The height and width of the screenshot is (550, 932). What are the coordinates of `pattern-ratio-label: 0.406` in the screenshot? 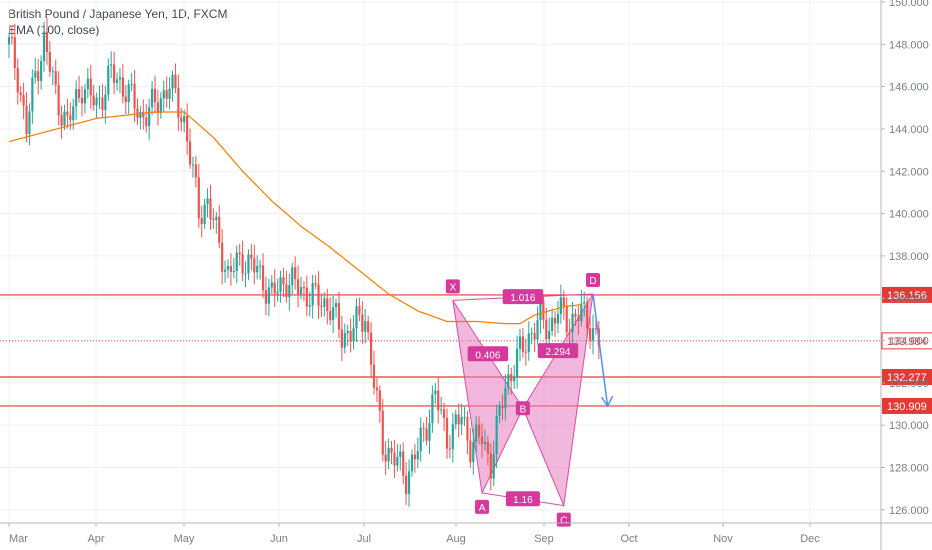 It's located at (487, 355).